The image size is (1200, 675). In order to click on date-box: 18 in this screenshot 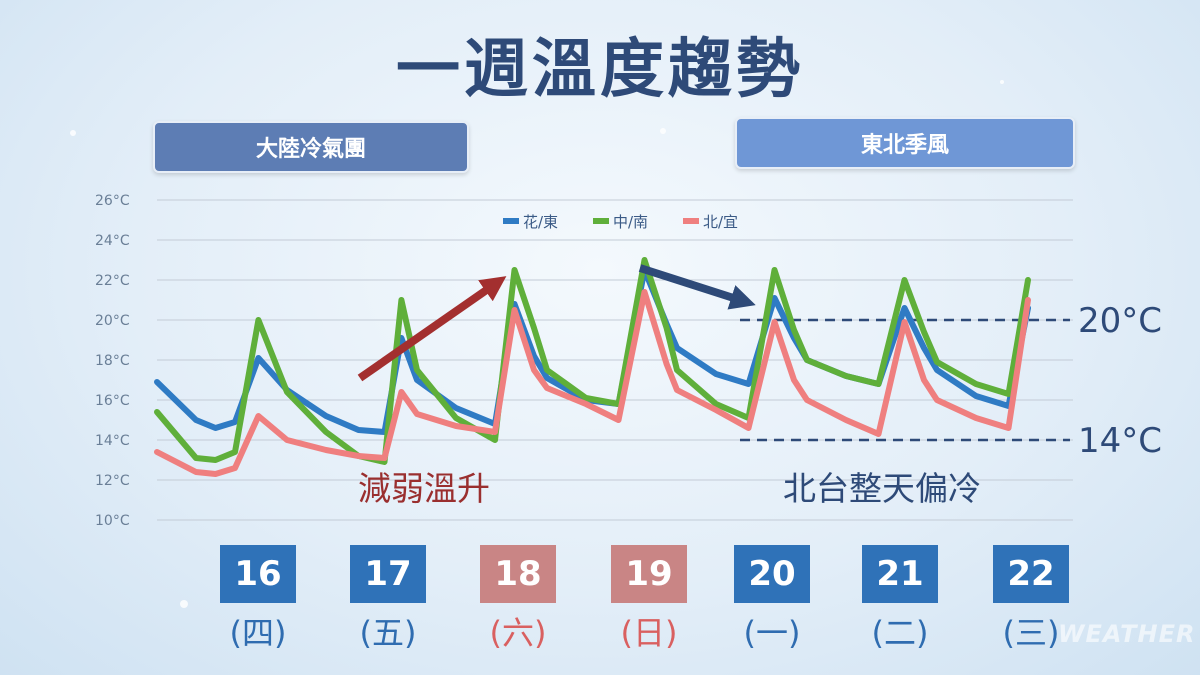, I will do `click(518, 574)`.